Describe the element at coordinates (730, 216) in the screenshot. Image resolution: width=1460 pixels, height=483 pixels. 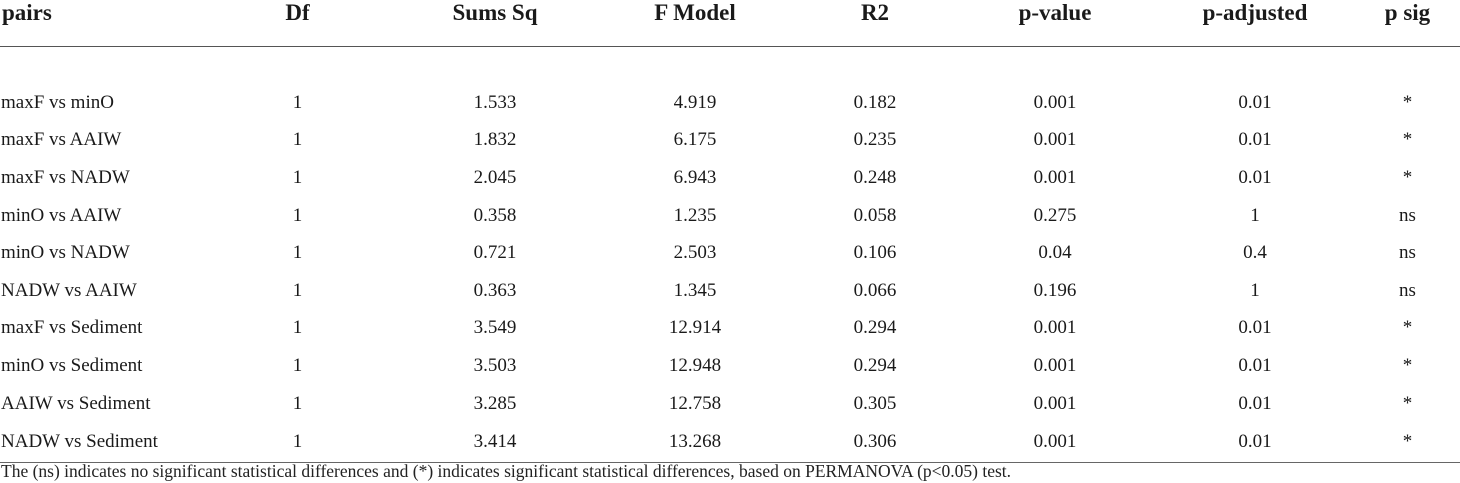
I see `table-row: minO vs AAIW 1 0.358 1.235 0.058 0.275 1 ns` at that location.